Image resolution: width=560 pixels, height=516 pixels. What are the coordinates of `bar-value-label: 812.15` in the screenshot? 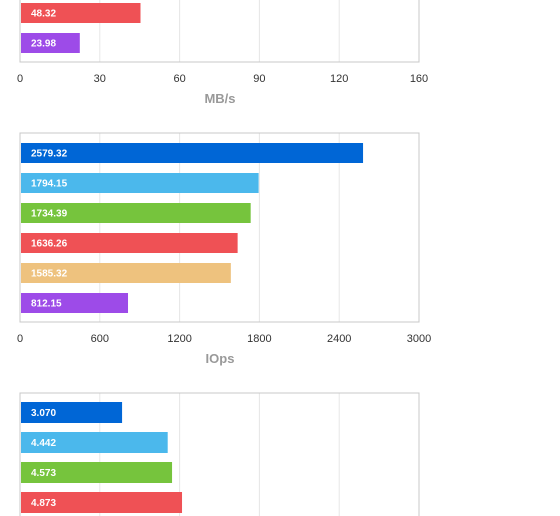 It's located at (46, 304).